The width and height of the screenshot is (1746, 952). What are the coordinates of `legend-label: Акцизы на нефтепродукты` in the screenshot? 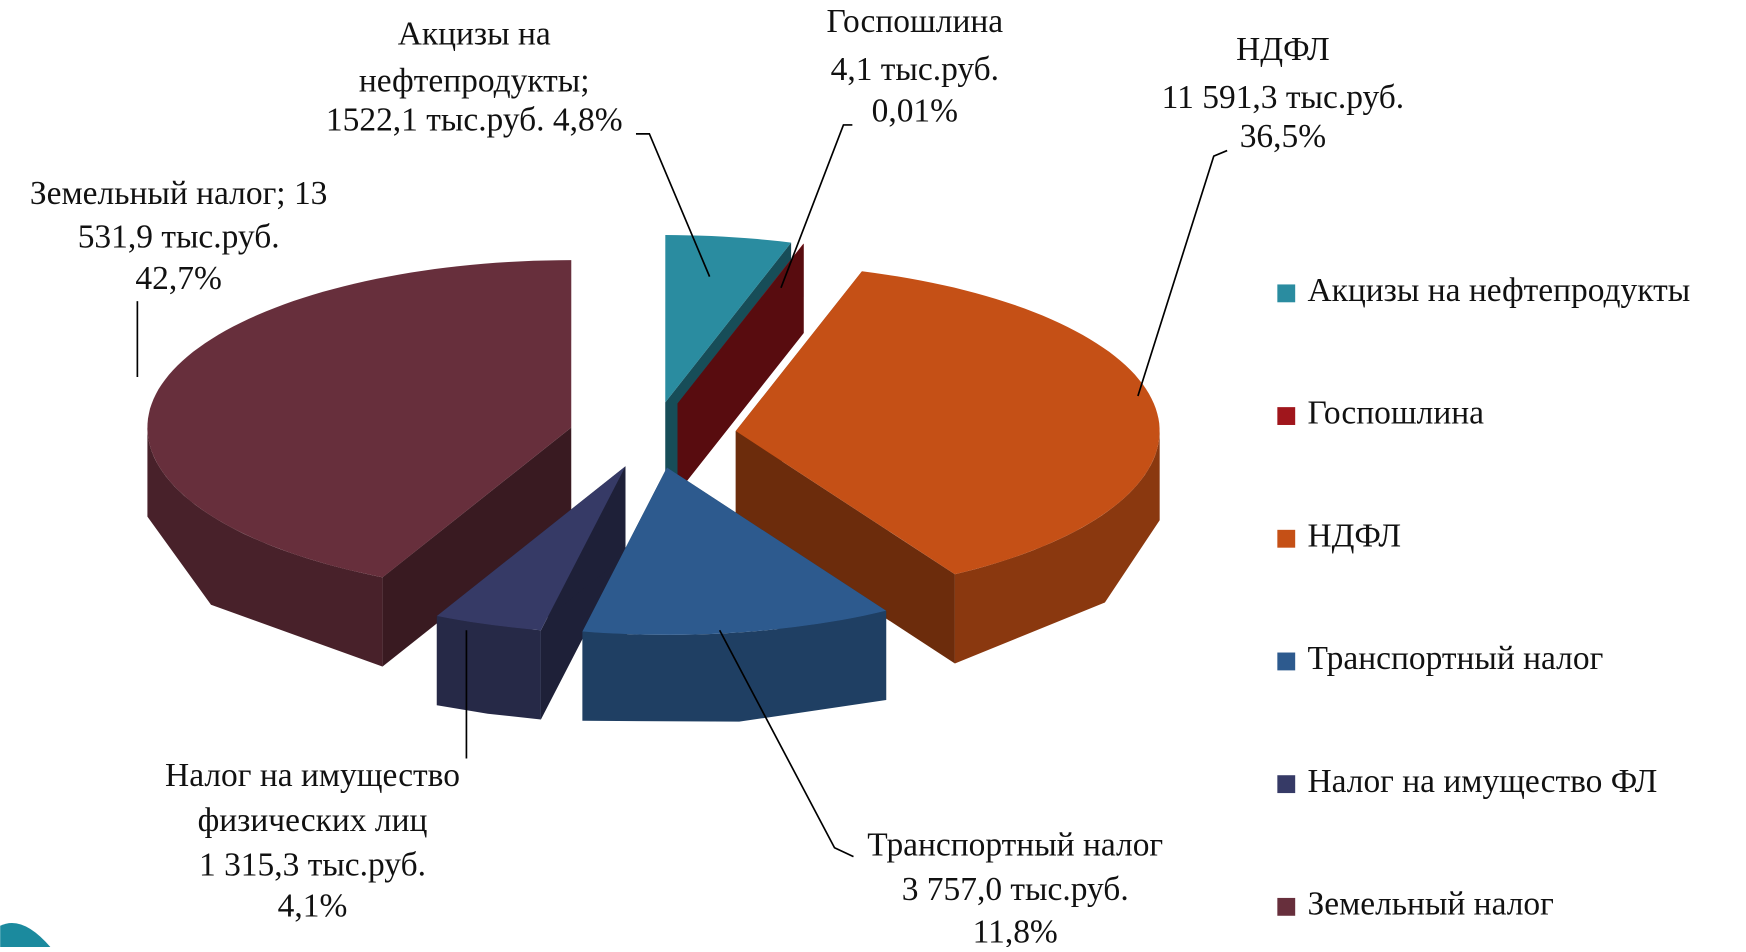 It's located at (1498, 290).